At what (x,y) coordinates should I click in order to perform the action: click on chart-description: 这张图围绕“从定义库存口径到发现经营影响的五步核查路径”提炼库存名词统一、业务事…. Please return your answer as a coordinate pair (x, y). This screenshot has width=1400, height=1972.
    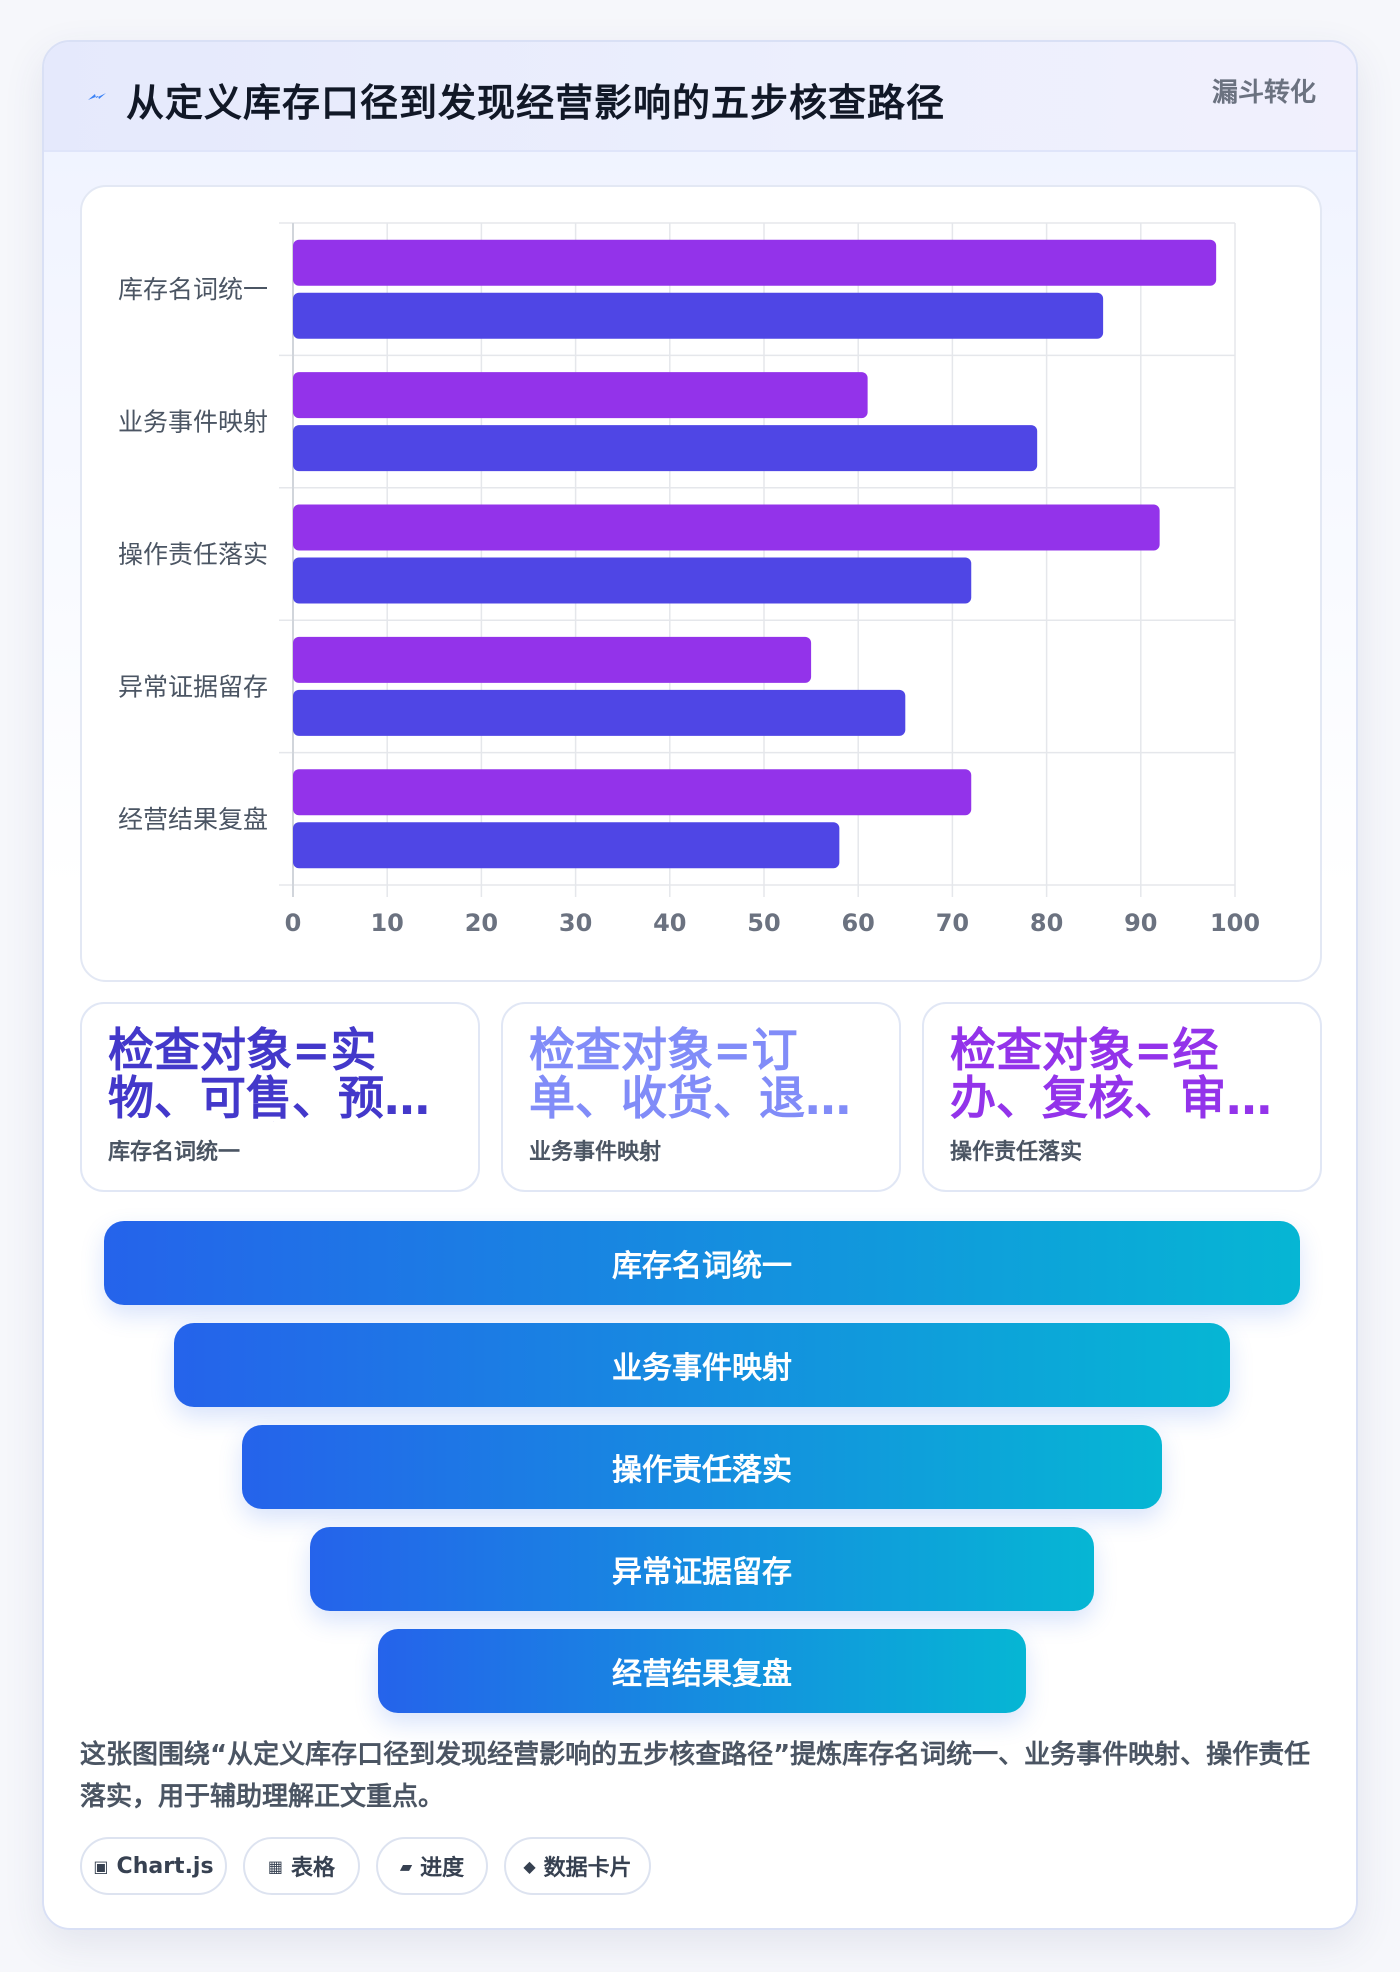
    Looking at the image, I should click on (695, 1776).